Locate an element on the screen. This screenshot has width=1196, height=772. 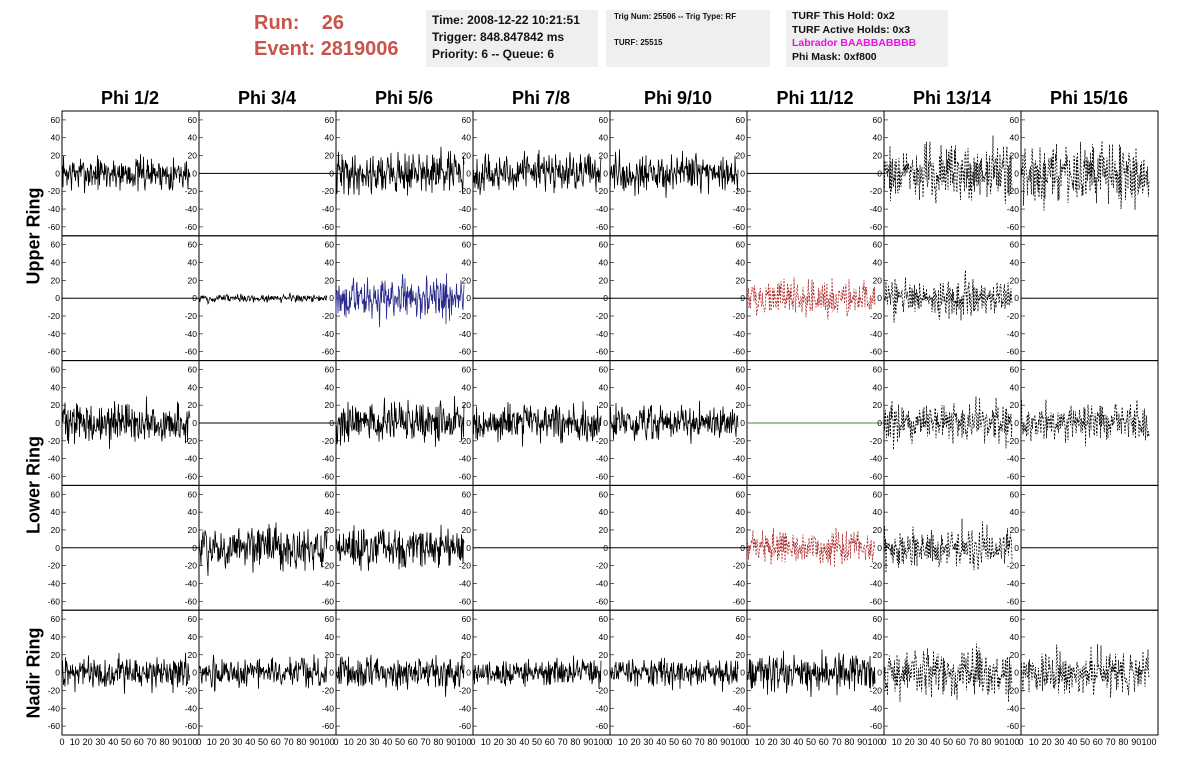
x-tick-label: 80 is located at coordinates (164, 742).